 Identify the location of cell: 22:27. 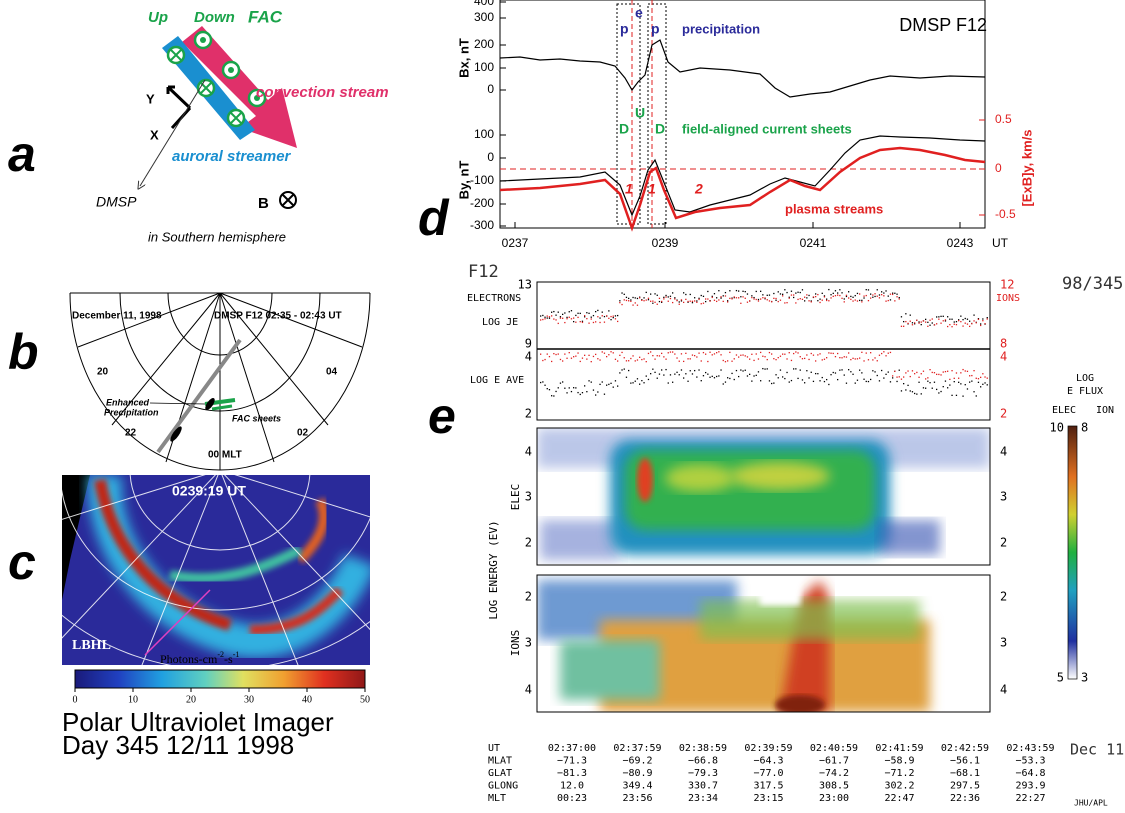
(1030, 798).